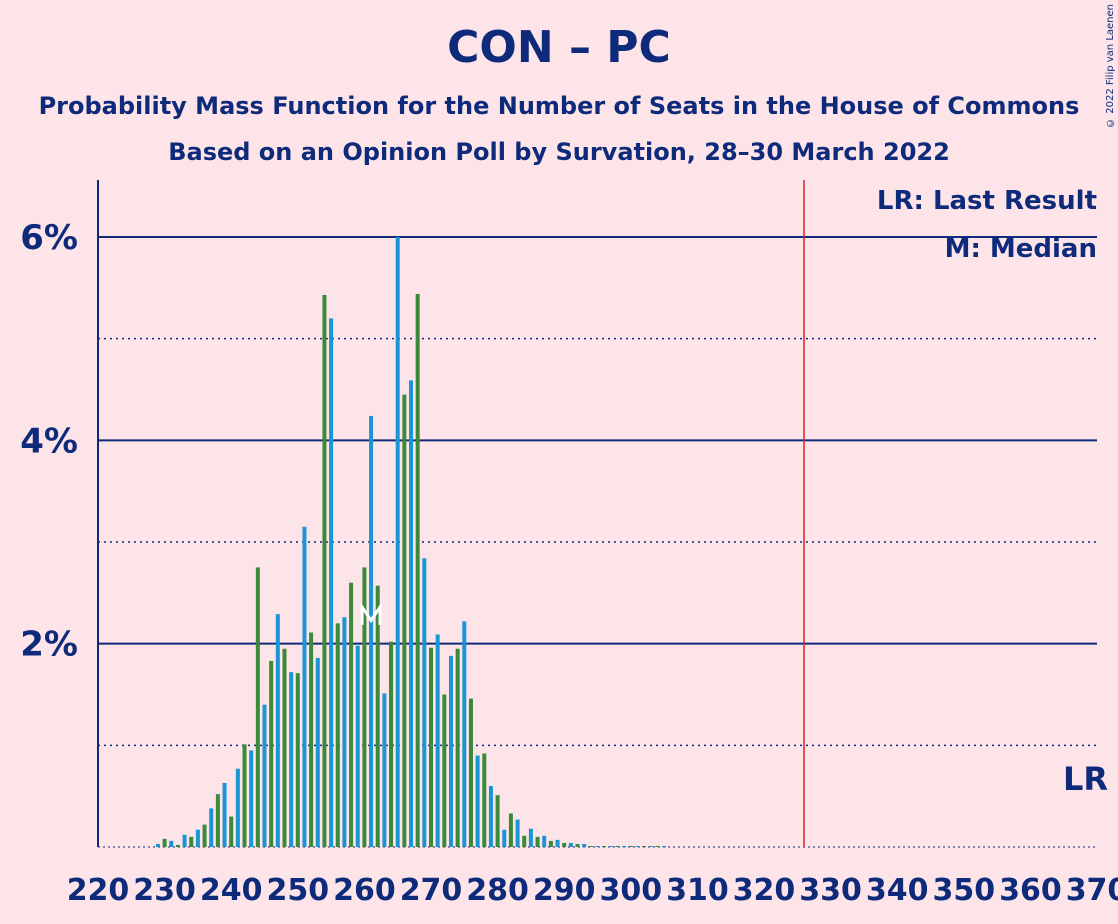 This screenshot has height=924, width=1118. I want to click on x-tick-label: 270, so click(431, 890).